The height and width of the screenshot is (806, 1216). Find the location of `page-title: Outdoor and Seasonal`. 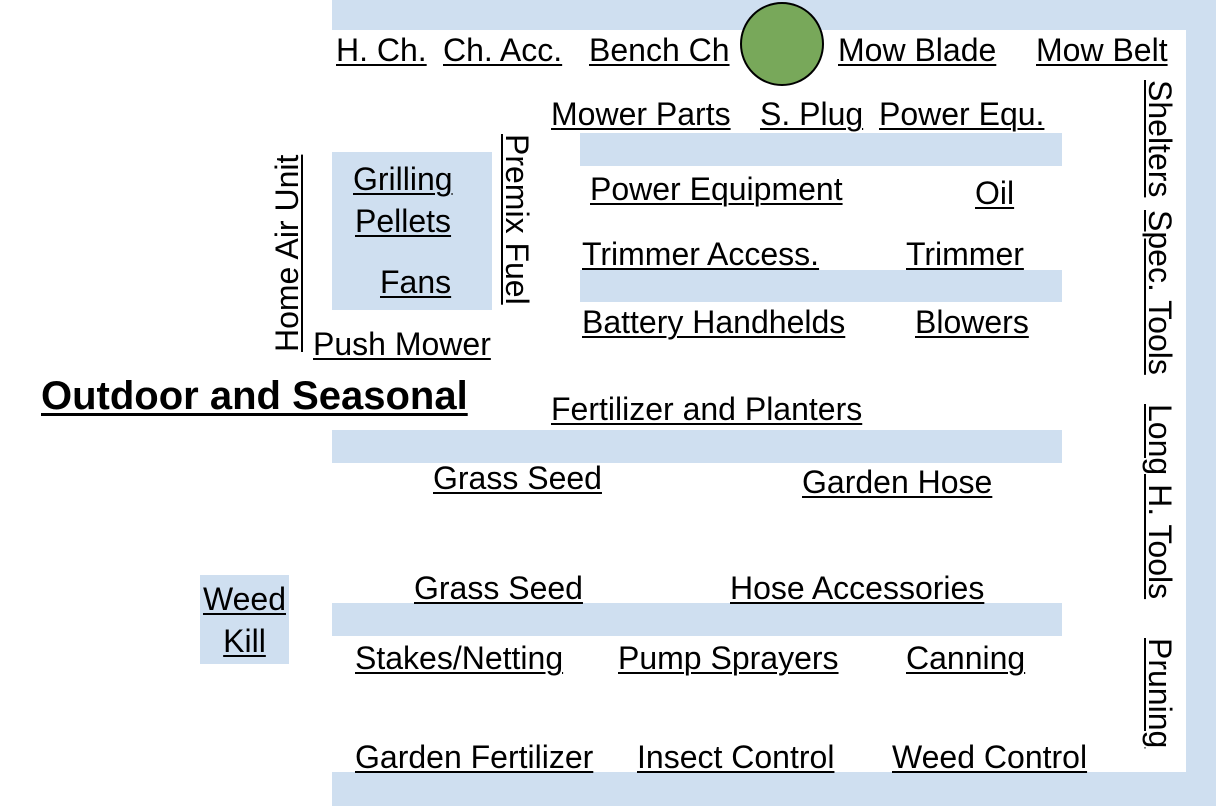

page-title: Outdoor and Seasonal is located at coordinates (254, 396).